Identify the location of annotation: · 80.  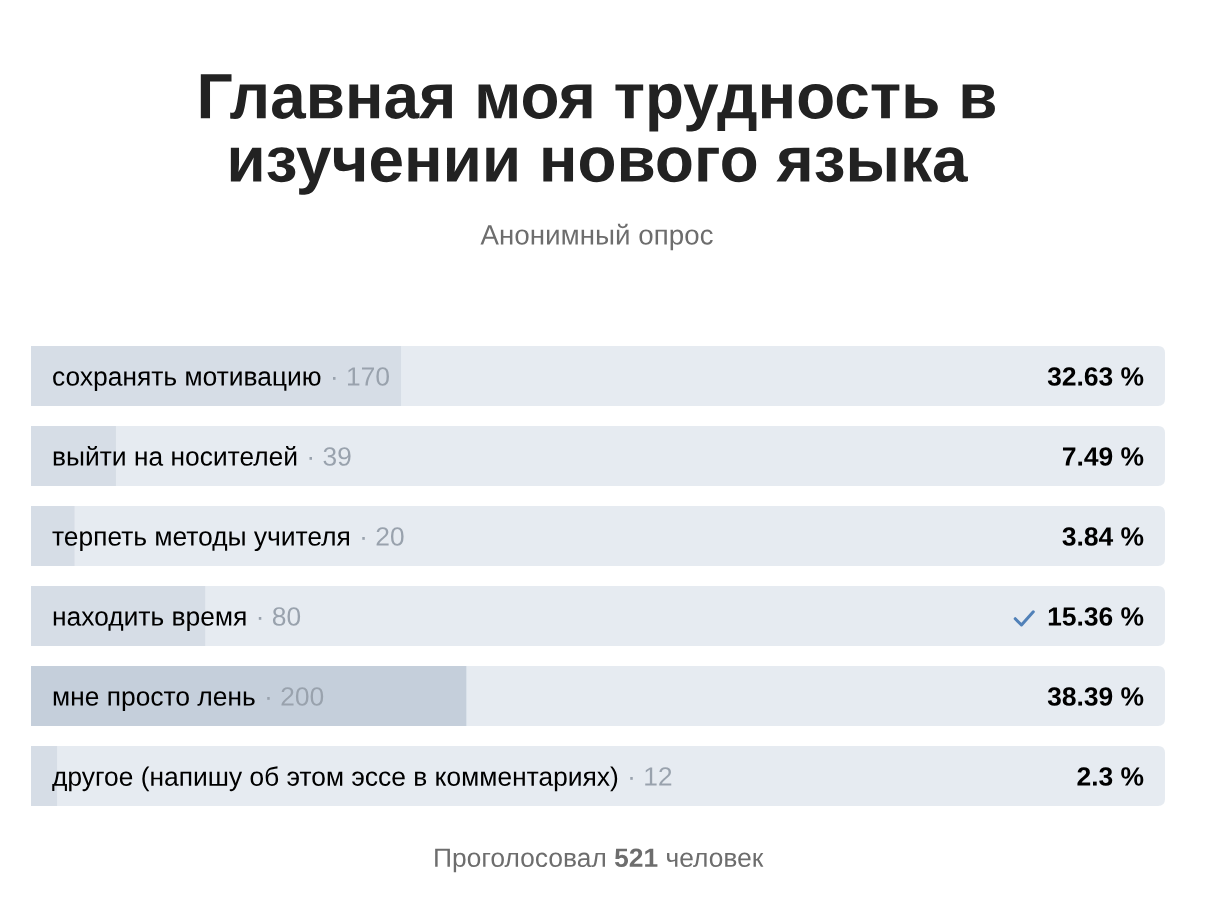
(279, 616).